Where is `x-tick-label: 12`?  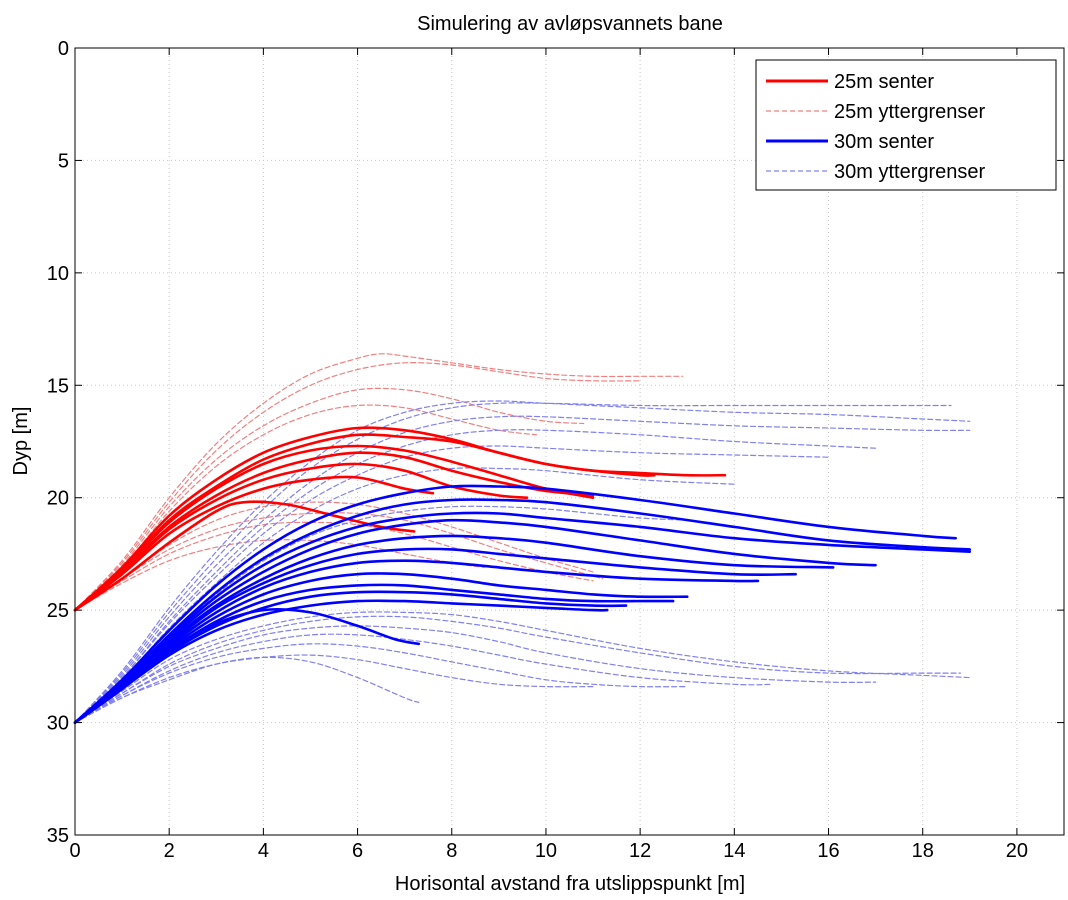 x-tick-label: 12 is located at coordinates (640, 851).